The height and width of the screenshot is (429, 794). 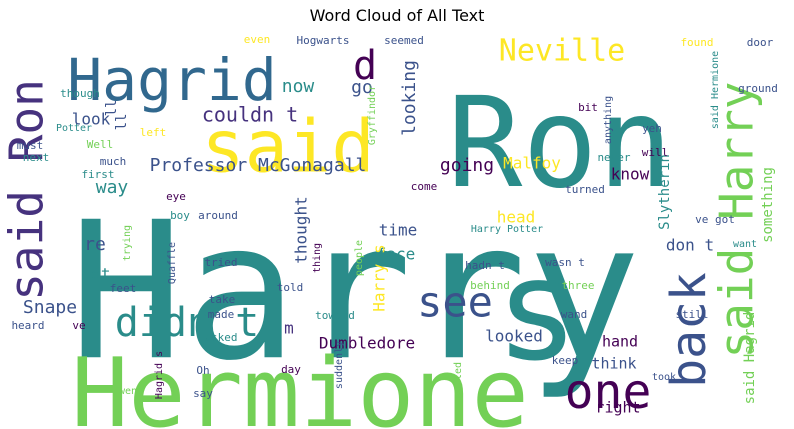 What do you see at coordinates (362, 87) in the screenshot?
I see `word-go: go` at bounding box center [362, 87].